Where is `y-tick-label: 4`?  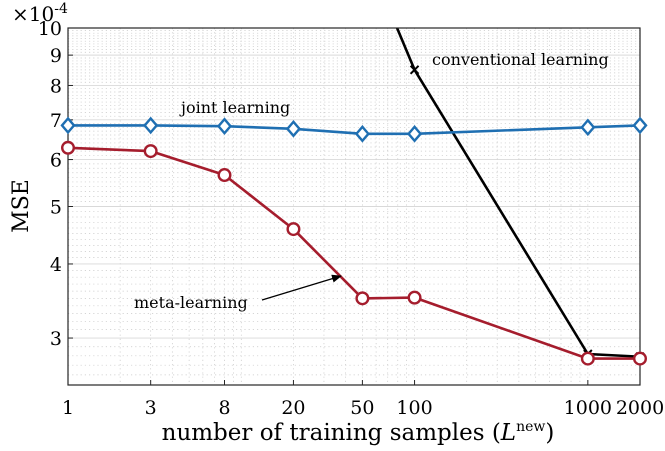
y-tick-label: 4 is located at coordinates (56, 265).